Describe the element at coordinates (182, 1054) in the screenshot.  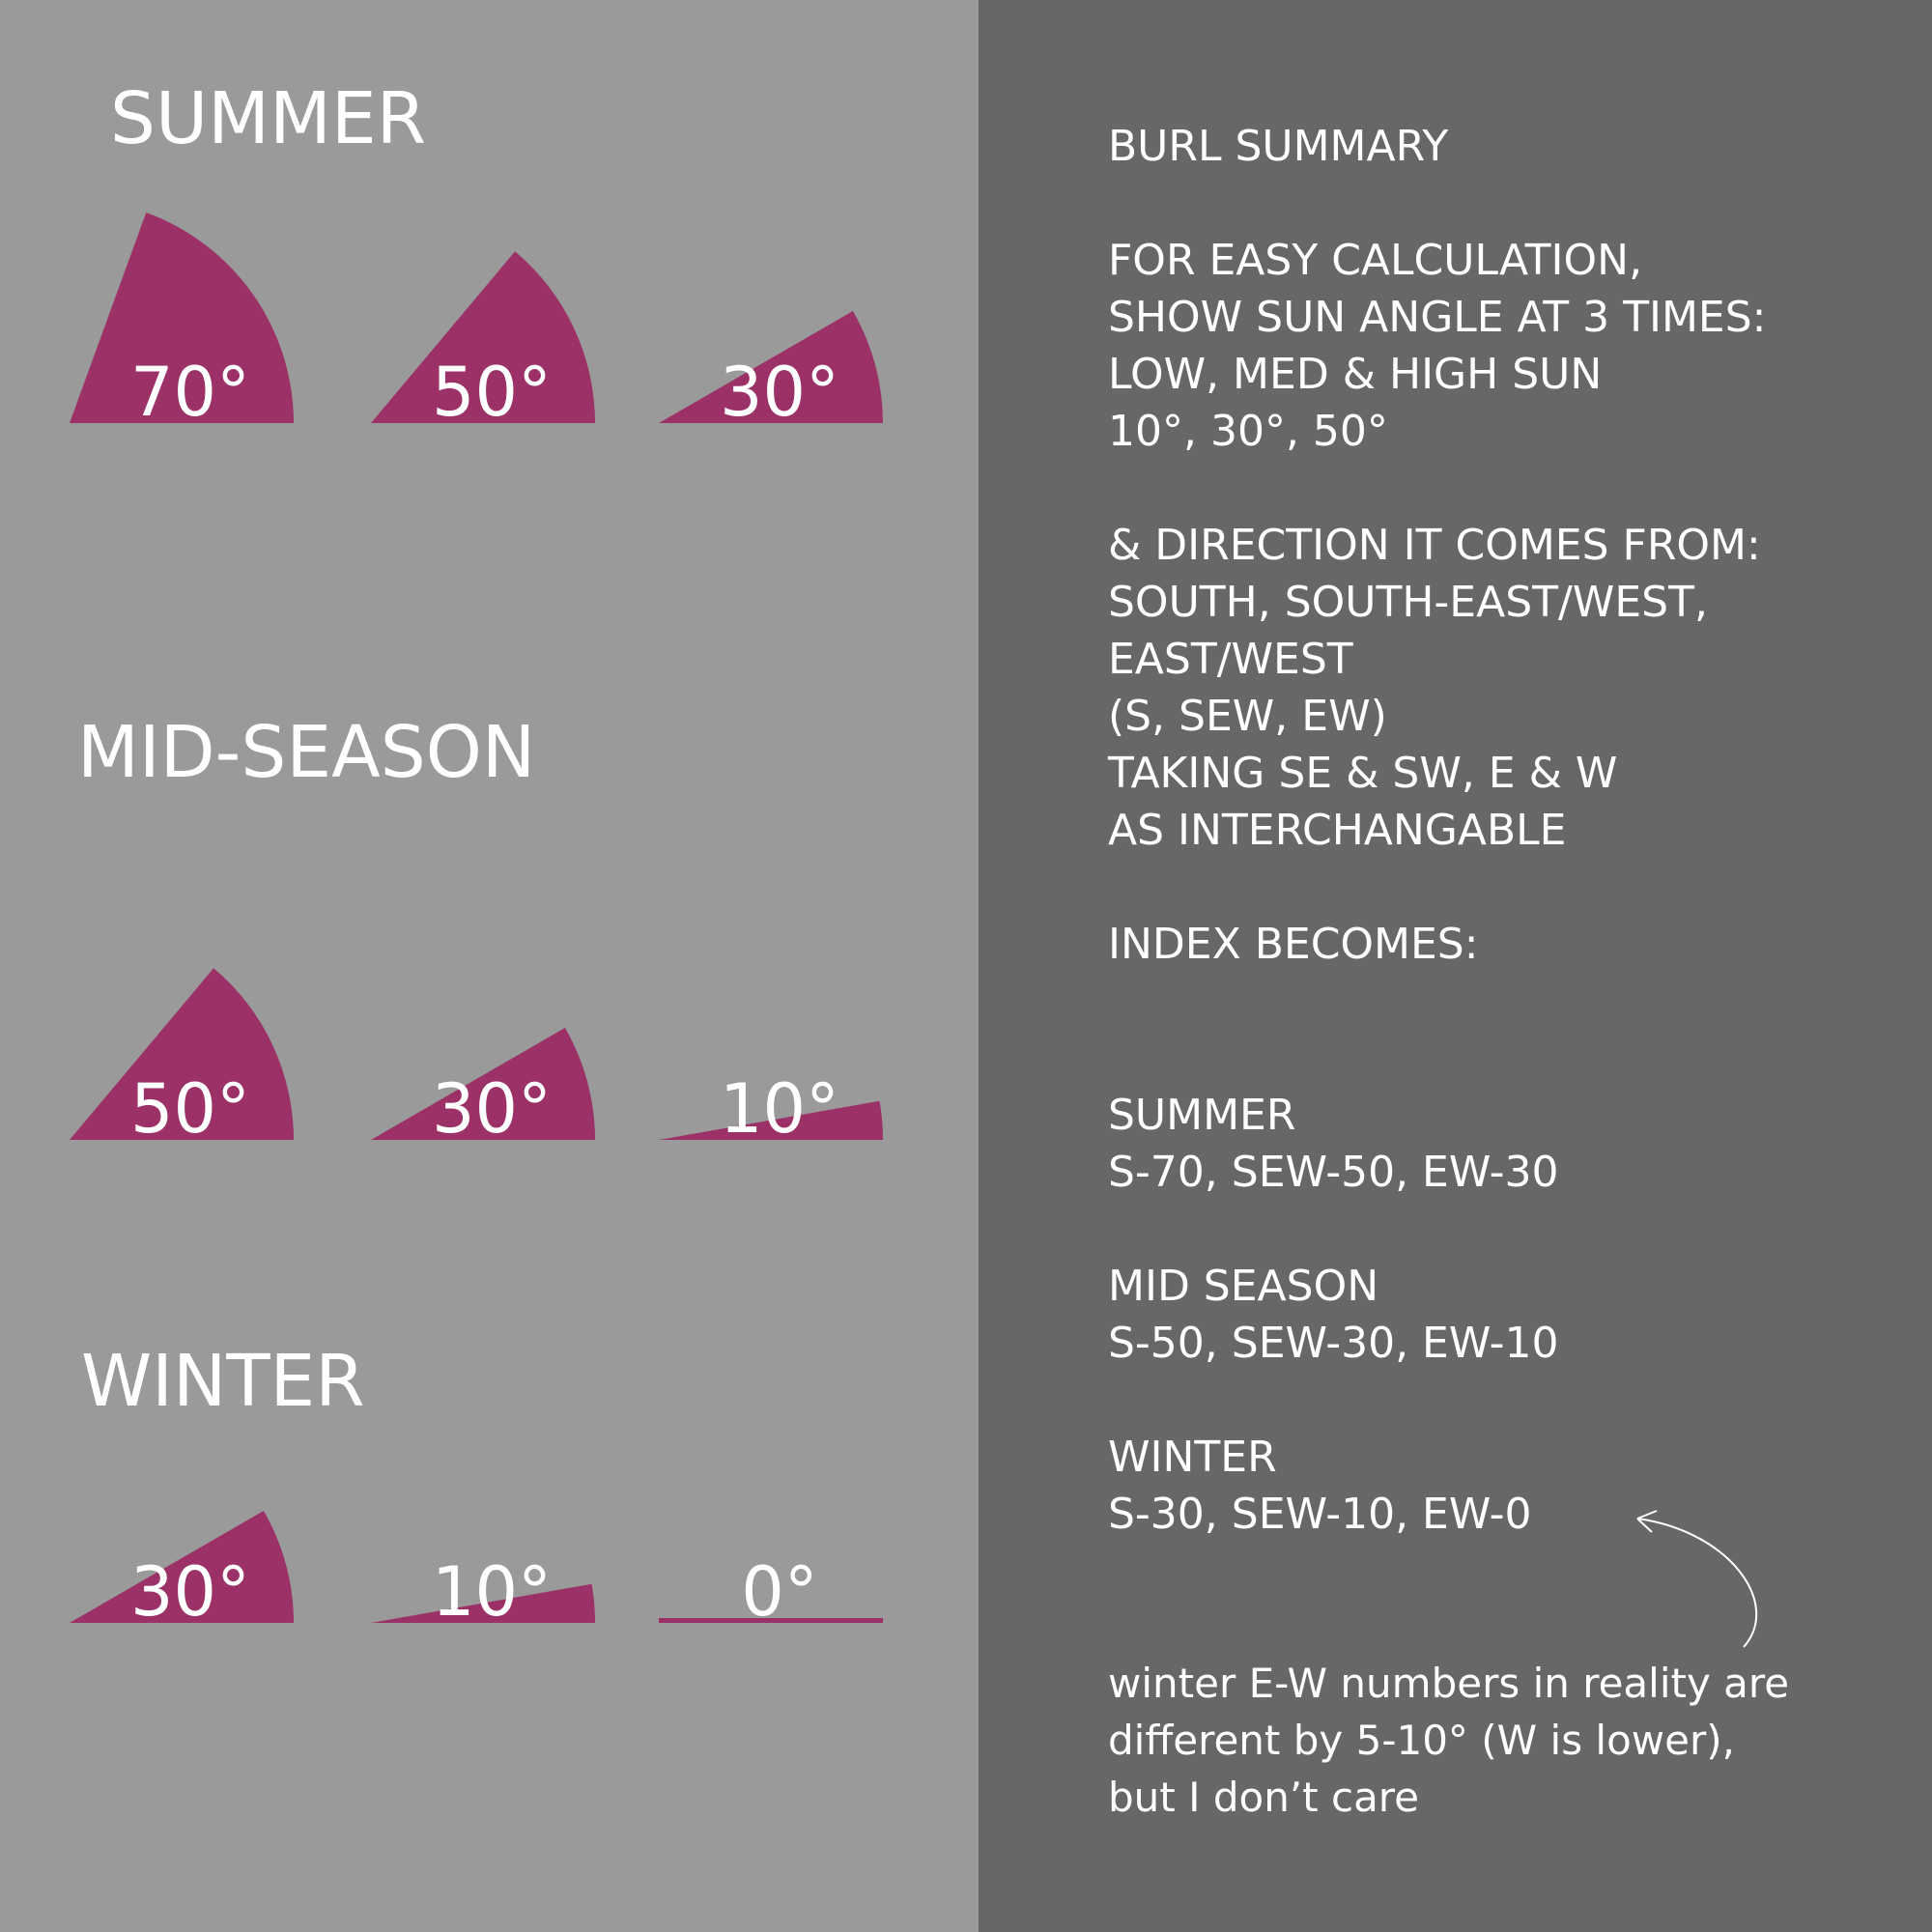
I see `wedge-mid-season-50-shape` at that location.